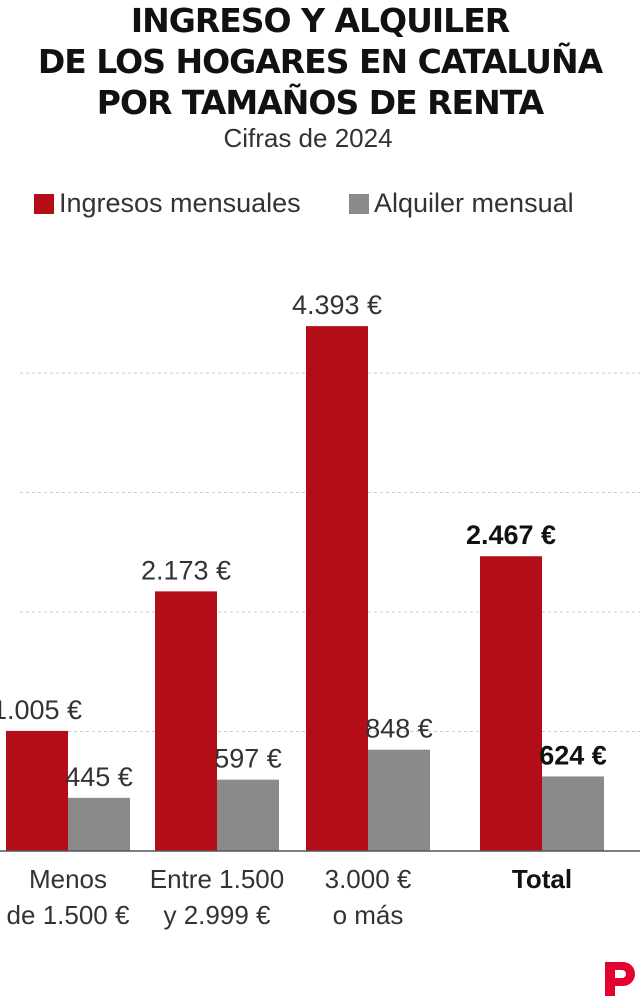 The height and width of the screenshot is (998, 640). I want to click on chart-subtitle: Cifras de 2024, so click(308, 138).